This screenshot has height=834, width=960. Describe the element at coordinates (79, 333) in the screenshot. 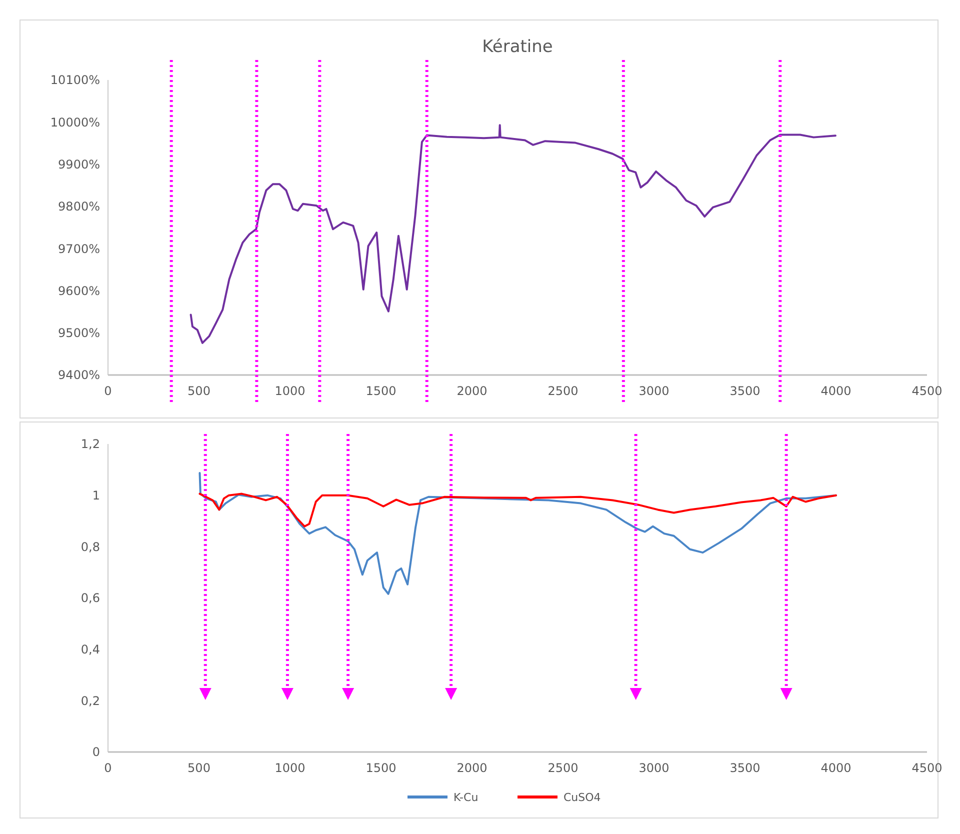

I see `y-tick-label: 9500%` at that location.